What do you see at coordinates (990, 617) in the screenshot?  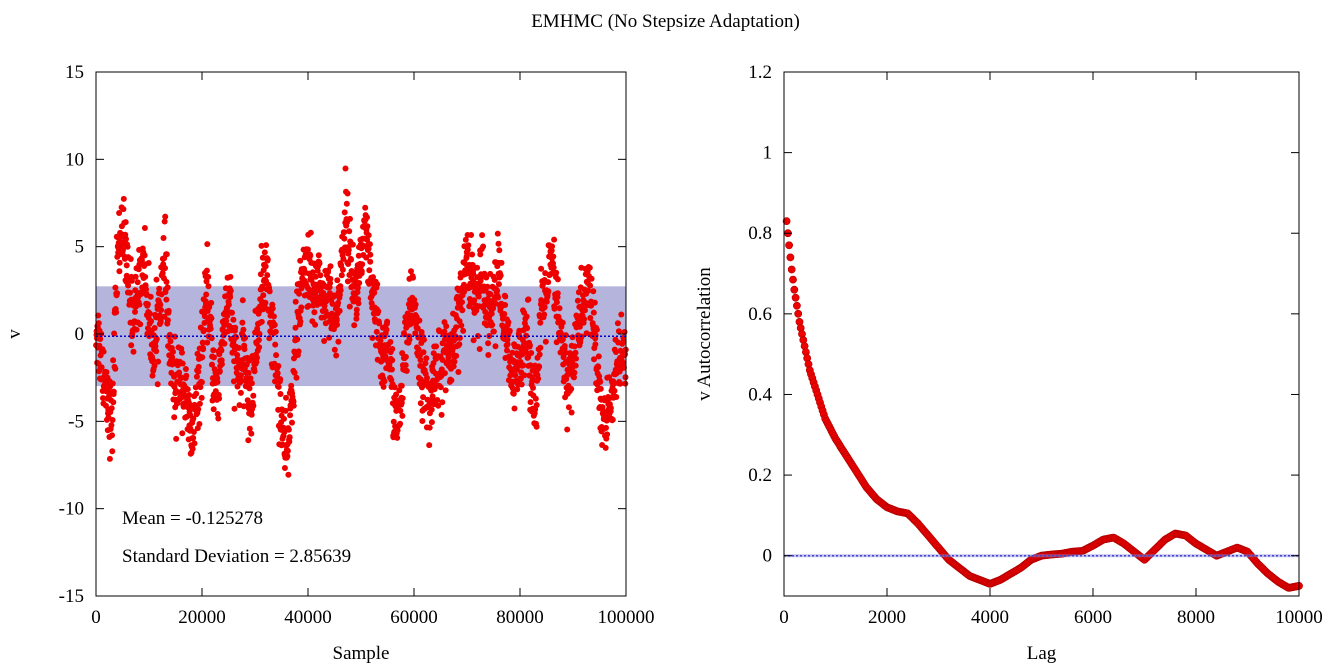 I see `x-tick-label: 4000` at bounding box center [990, 617].